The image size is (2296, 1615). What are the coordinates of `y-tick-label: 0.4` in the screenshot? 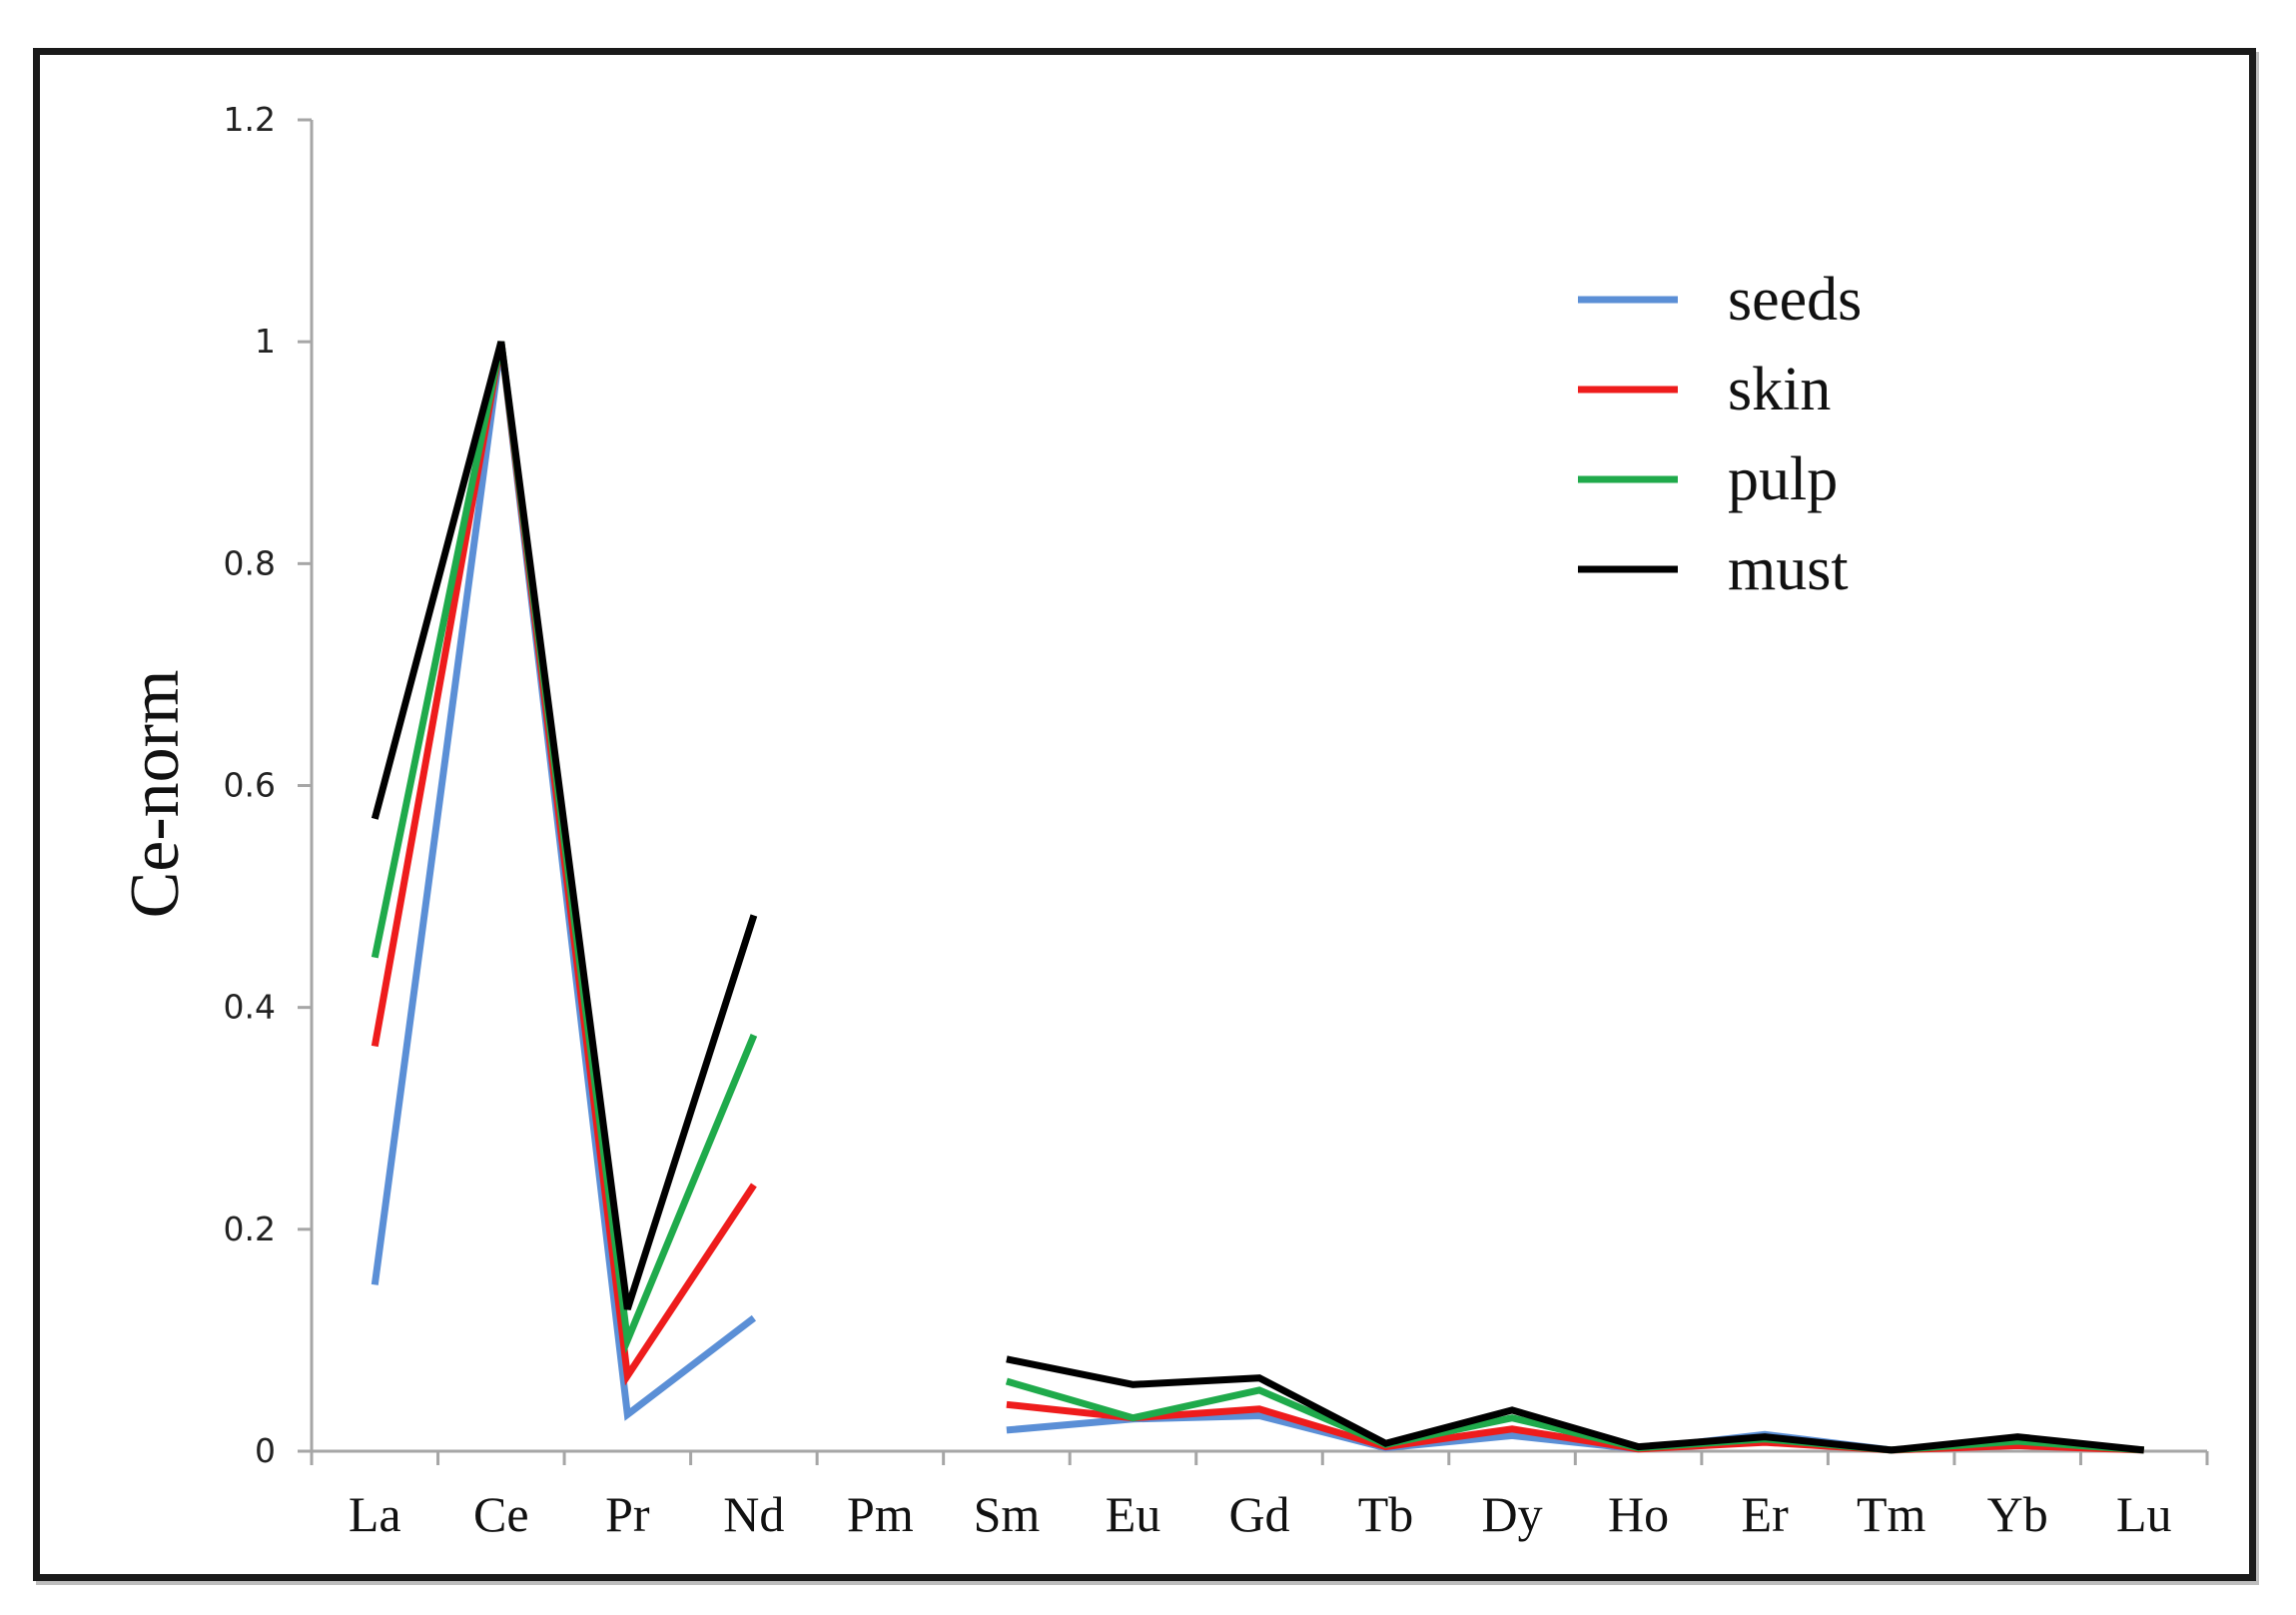 It's located at (250, 1007).